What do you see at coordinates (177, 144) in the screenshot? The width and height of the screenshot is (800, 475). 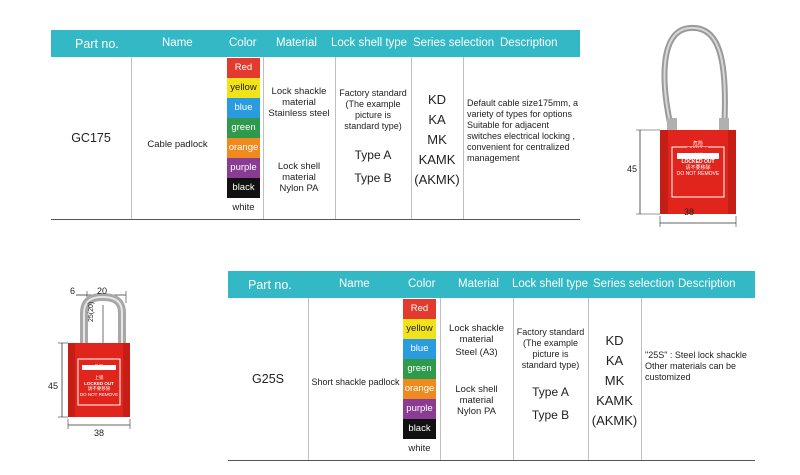 I see `product-name: Cable padlock` at bounding box center [177, 144].